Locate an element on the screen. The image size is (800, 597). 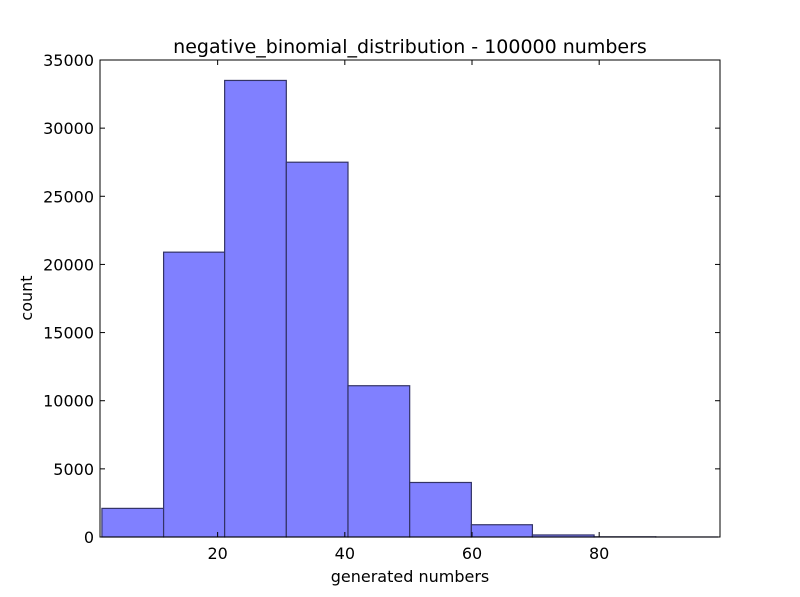
y-tick-label: 30000 is located at coordinates (68, 128).